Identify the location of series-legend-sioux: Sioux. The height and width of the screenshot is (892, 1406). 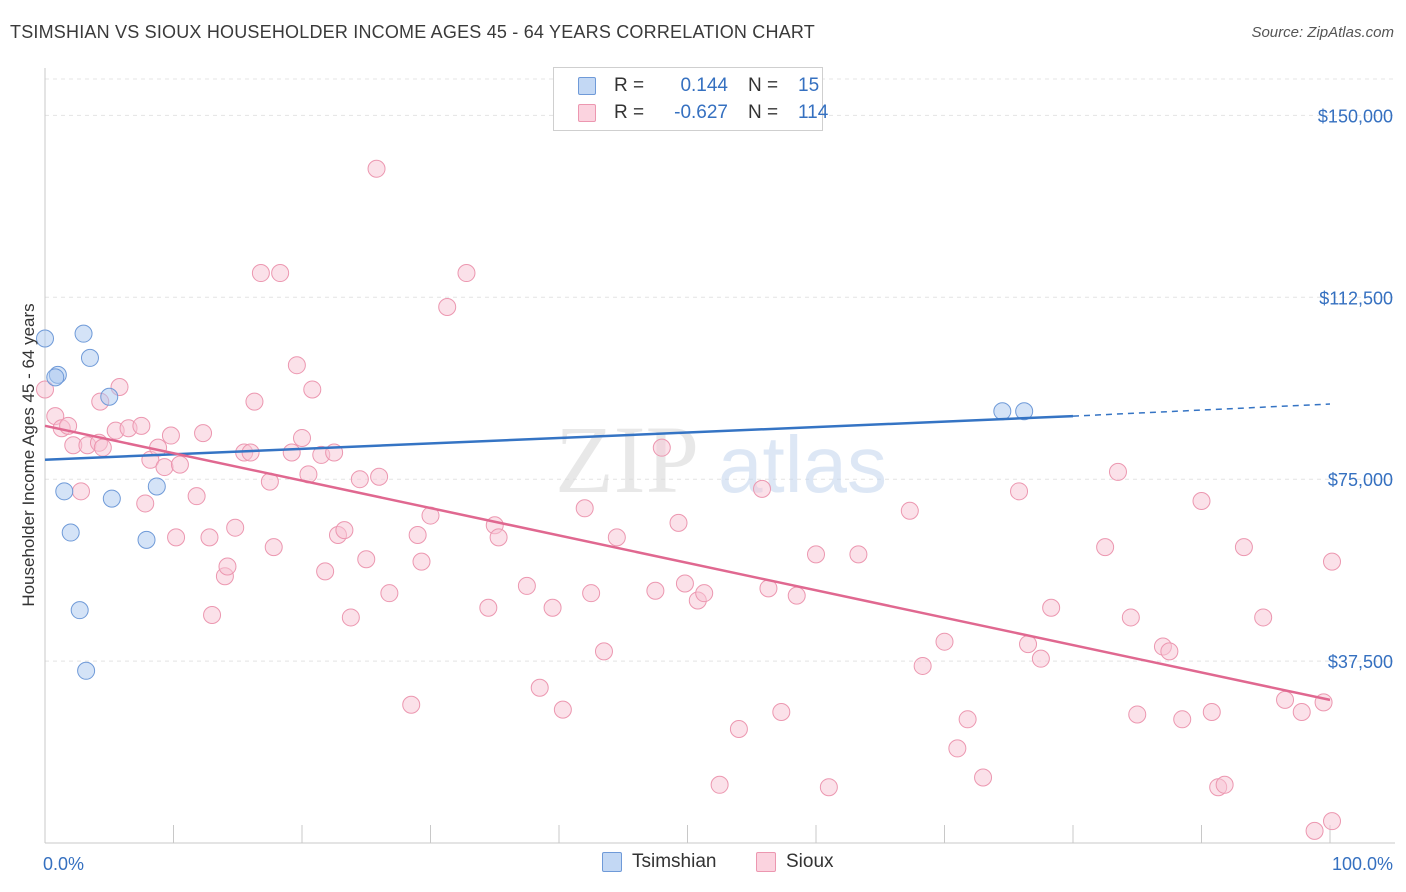
(795, 862).